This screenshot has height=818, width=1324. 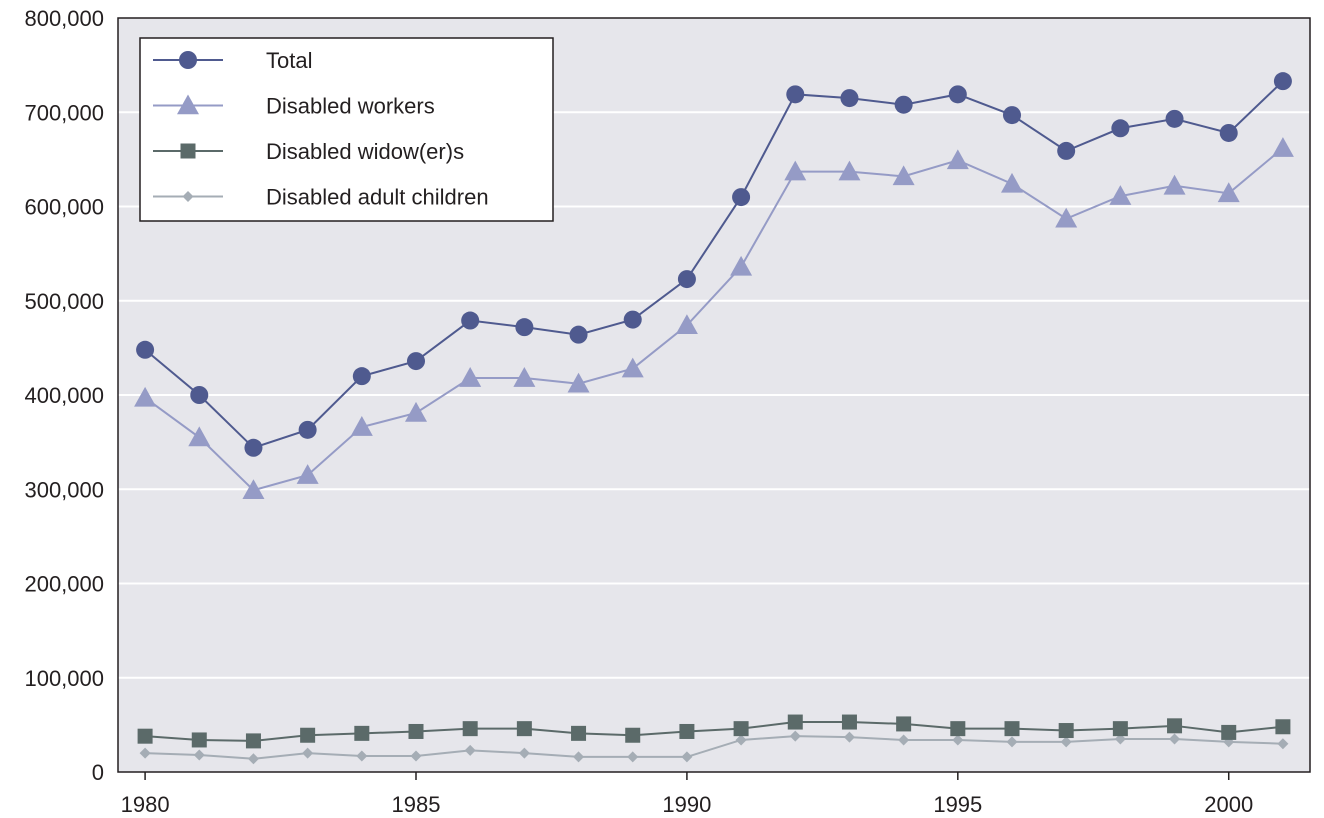 I want to click on x-tick-label: 1980, so click(x=145, y=804).